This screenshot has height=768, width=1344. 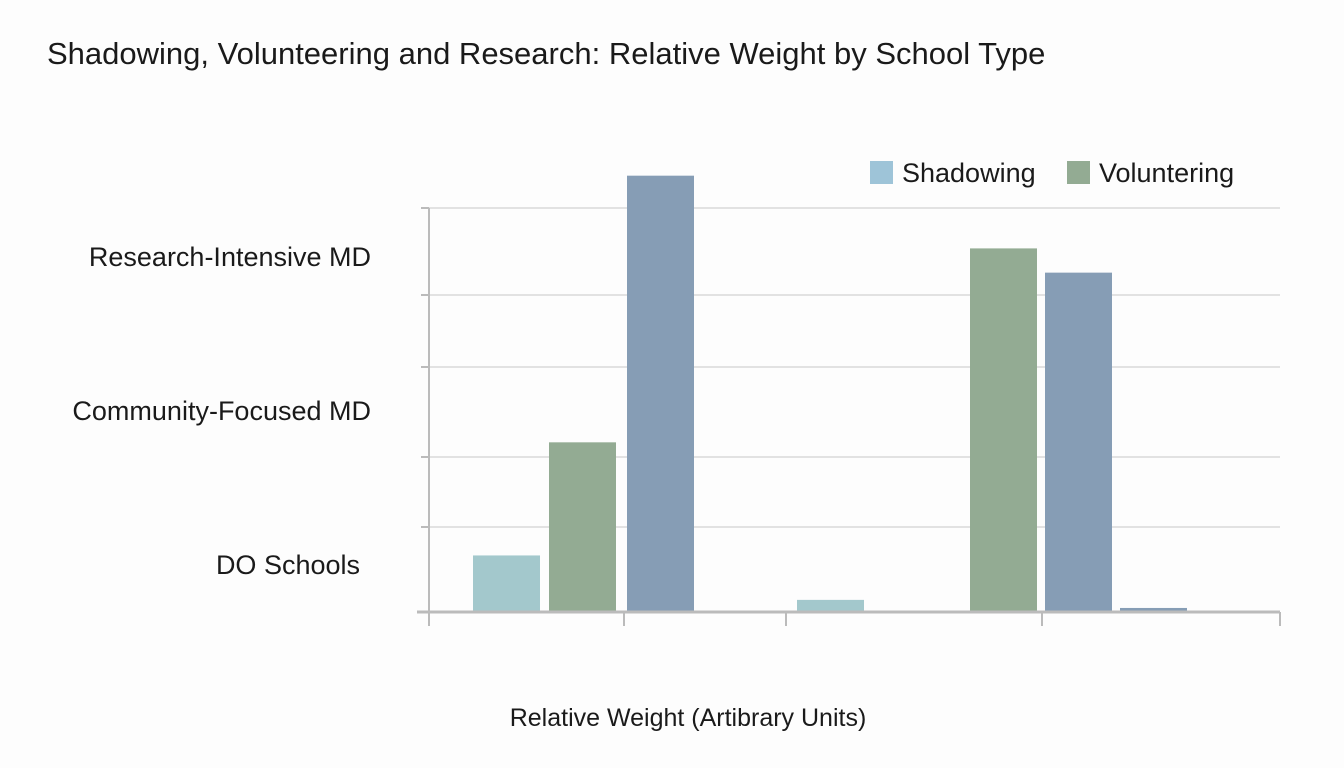 I want to click on y-tick-label: DO Schools, so click(x=288, y=565).